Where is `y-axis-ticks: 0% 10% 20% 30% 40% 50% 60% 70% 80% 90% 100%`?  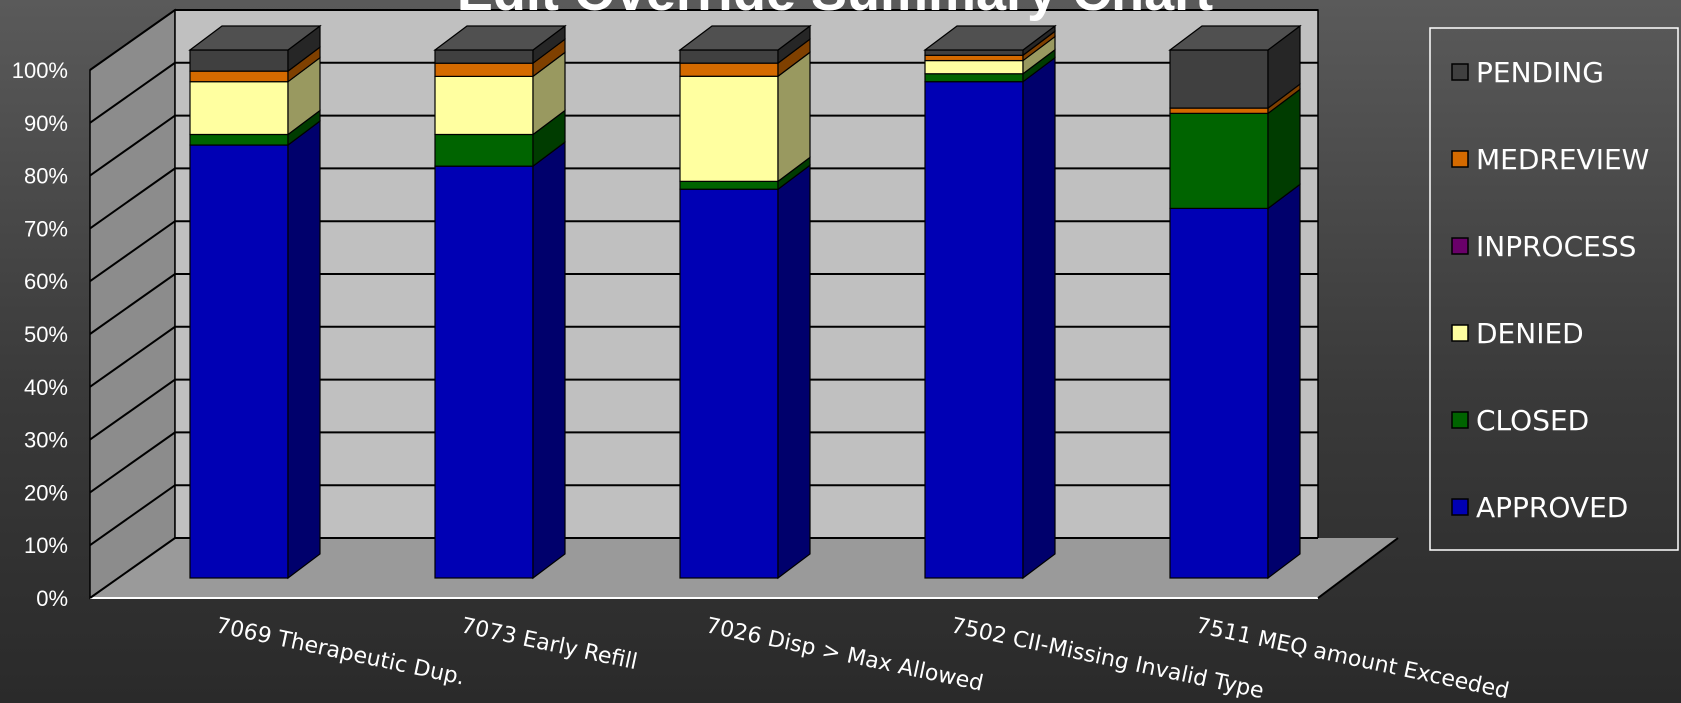 y-axis-ticks: 0% 10% 20% 30% 40% 50% 60% 70% 80% 90% 100% is located at coordinates (40, 334).